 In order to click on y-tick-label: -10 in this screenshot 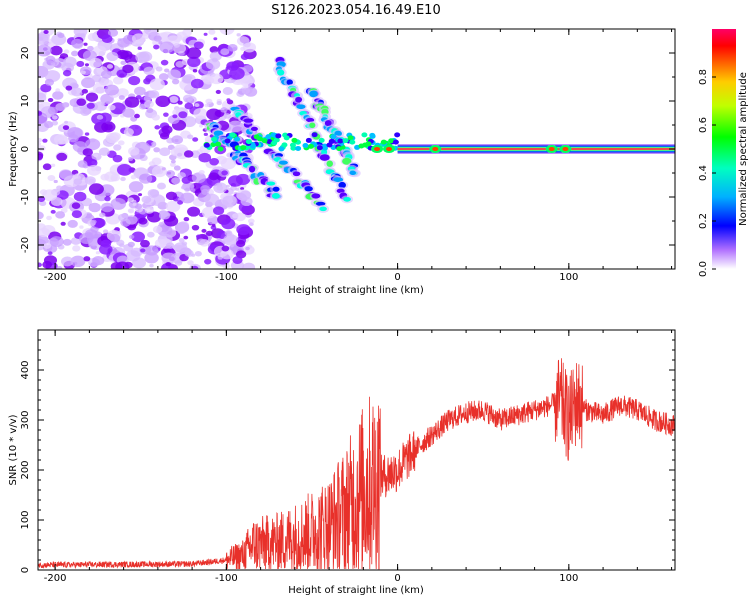, I will do `click(25, 197)`.